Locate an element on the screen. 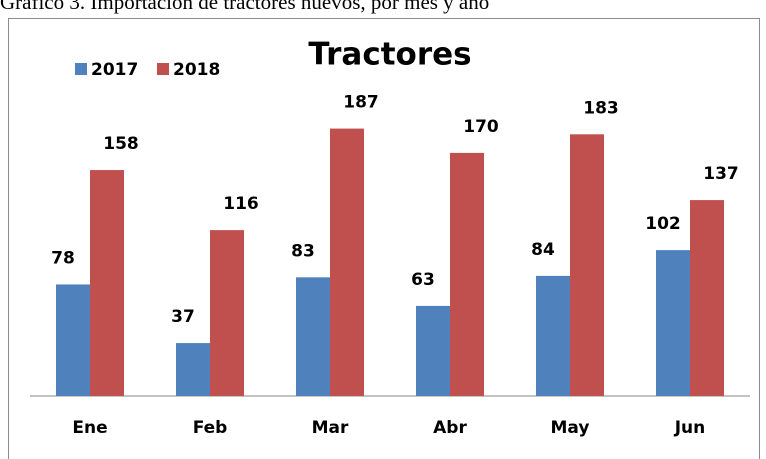 Image resolution: width=766 pixels, height=459 pixels. x-tick-label: Abr is located at coordinates (450, 428).